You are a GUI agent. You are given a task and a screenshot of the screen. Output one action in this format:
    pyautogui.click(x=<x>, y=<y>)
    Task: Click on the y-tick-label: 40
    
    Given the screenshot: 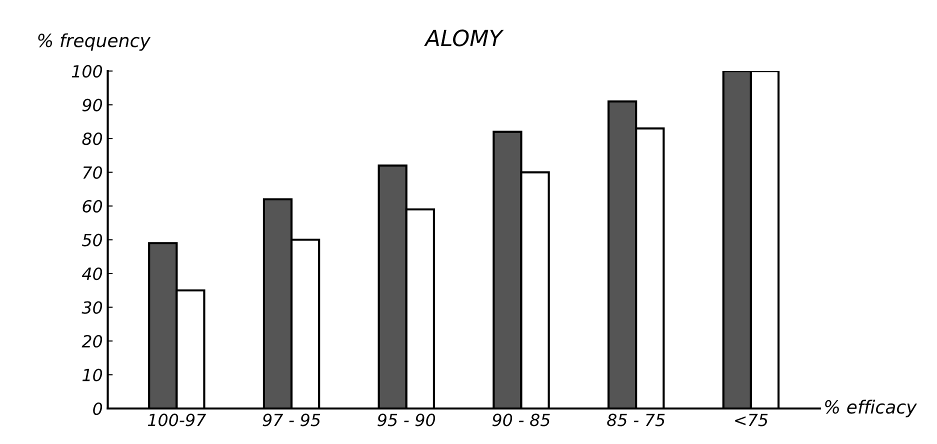 What is the action you would take?
    pyautogui.click(x=92, y=273)
    